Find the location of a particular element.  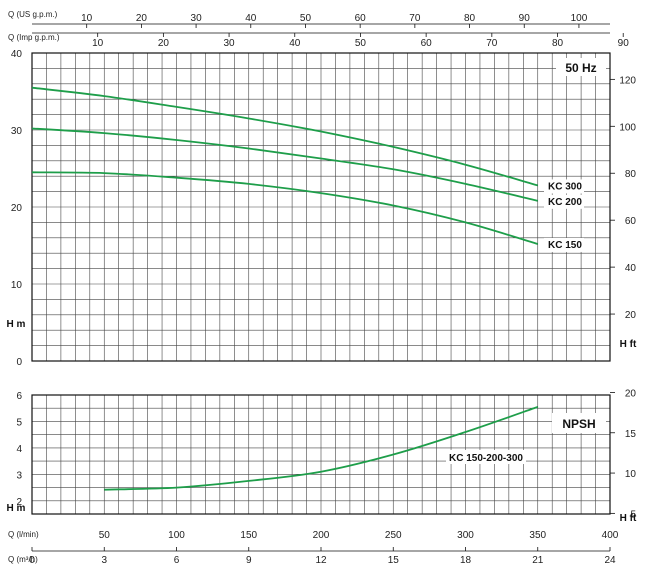

top-axis-us-tick-label: 60 is located at coordinates (361, 18).